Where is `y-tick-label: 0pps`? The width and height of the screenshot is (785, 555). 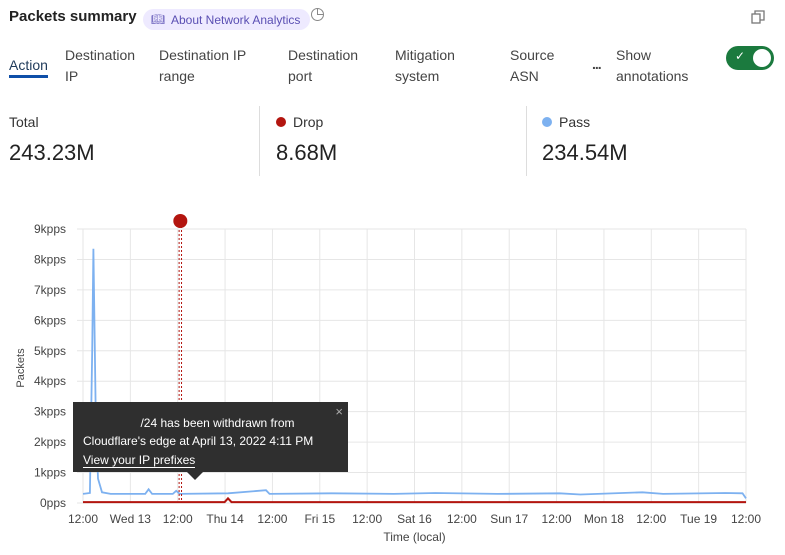
y-tick-label: 0pps is located at coordinates (53, 503).